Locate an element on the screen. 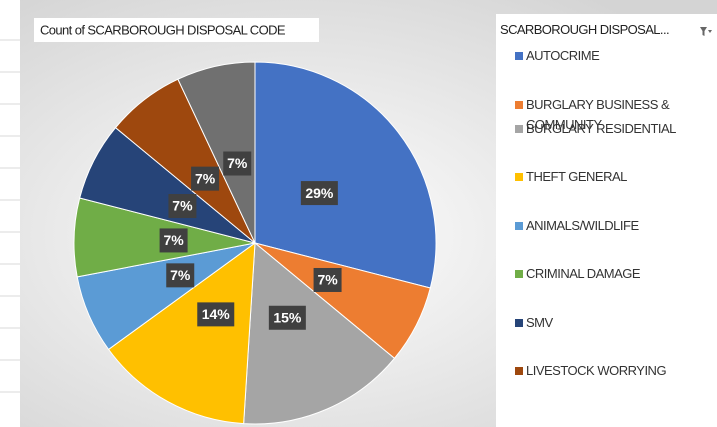  filter-icon is located at coordinates (706, 31).